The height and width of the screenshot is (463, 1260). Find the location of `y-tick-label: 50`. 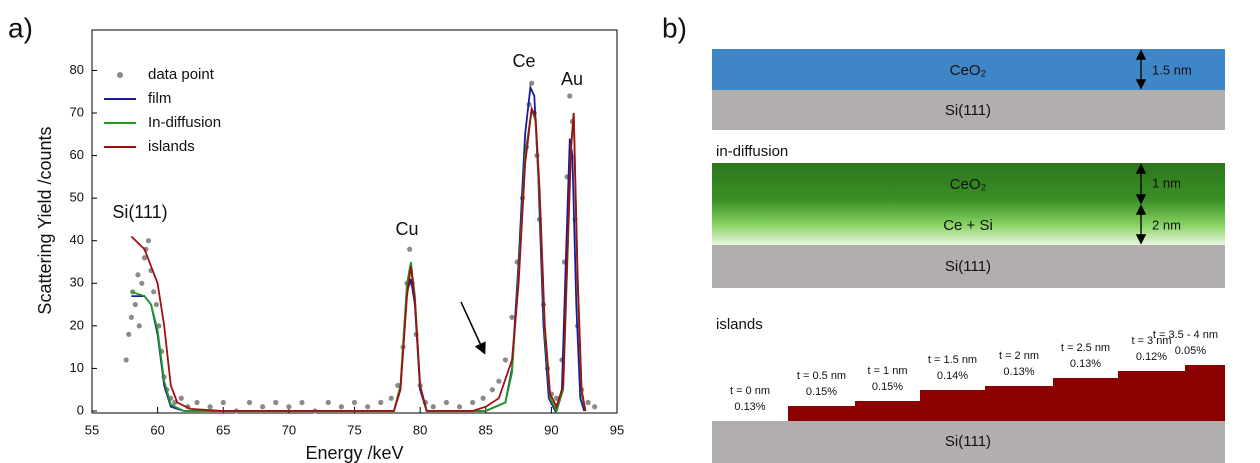

y-tick-label: 50 is located at coordinates (77, 197).